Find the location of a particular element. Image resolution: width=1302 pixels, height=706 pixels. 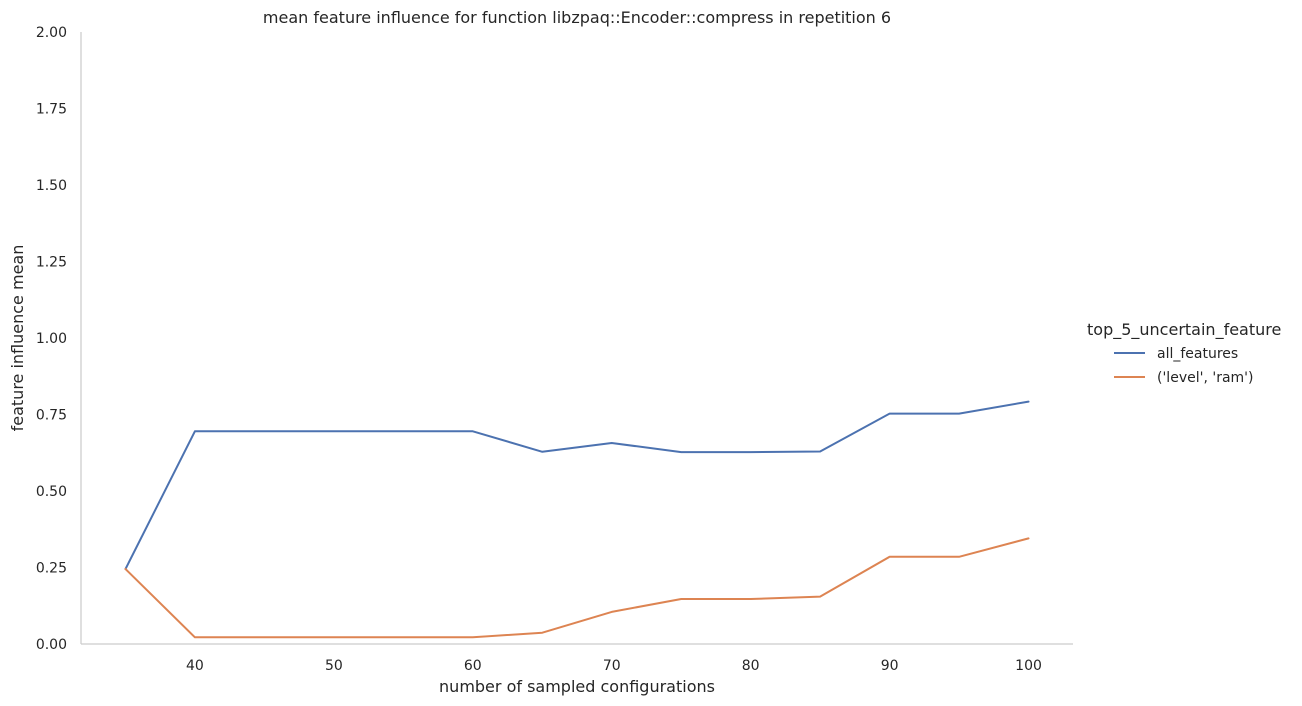

x-tick-label: 60 is located at coordinates (473, 666).